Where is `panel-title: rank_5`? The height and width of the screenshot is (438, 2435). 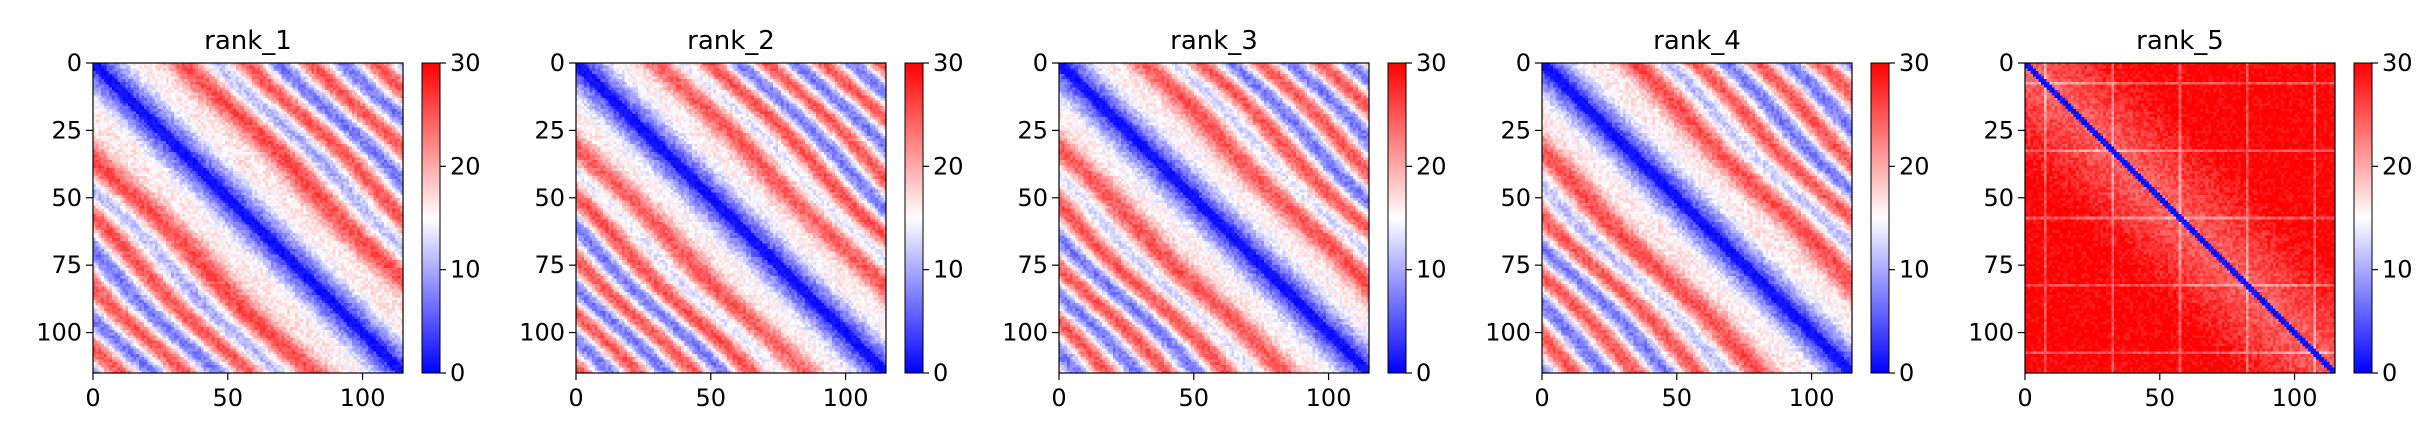
panel-title: rank_5 is located at coordinates (2180, 41).